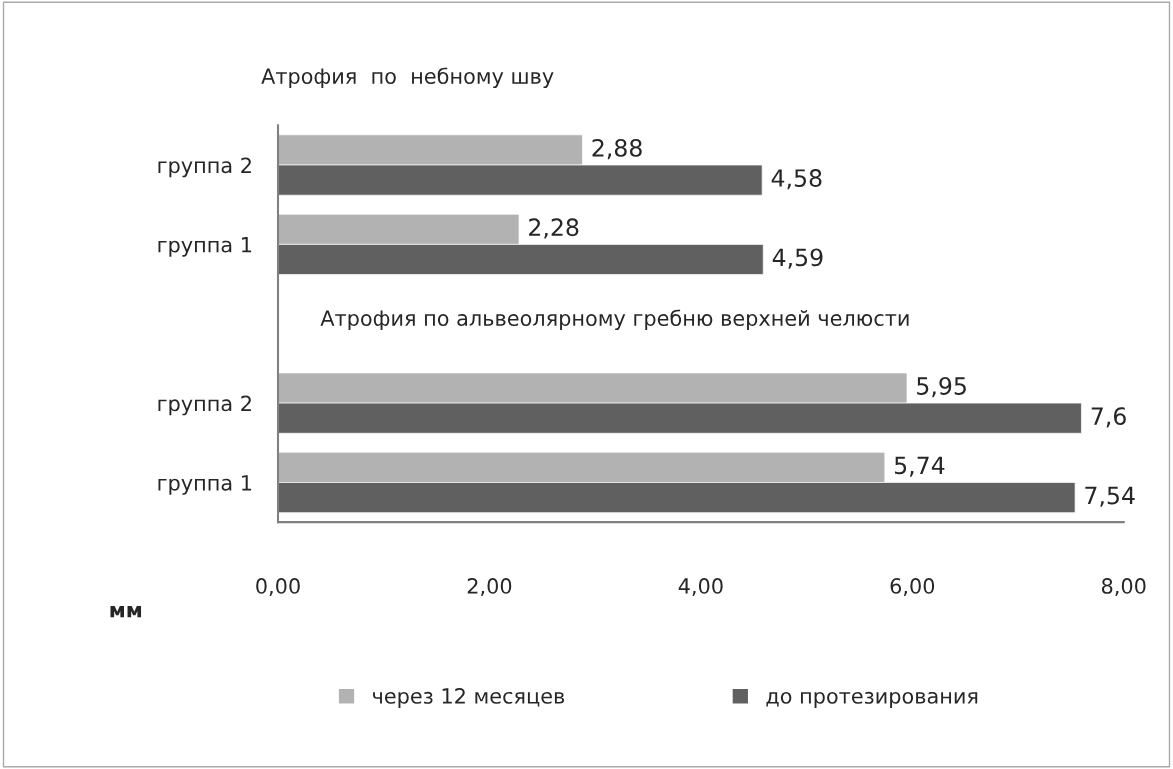 This screenshot has width=1173, height=769. I want to click on annotation: Атрофия по альвеолярному гребню верхней челюсти, so click(614, 320).